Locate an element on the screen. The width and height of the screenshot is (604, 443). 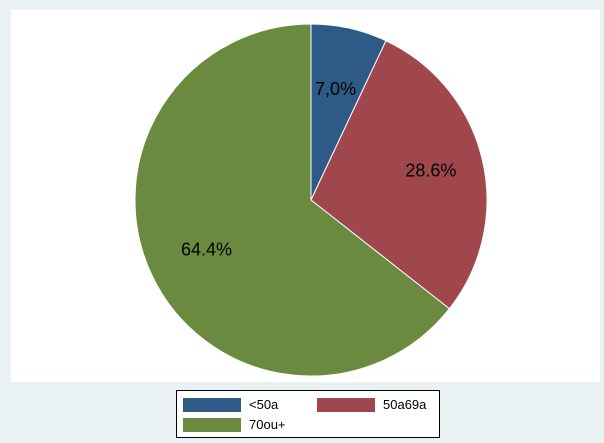
legend-swatch-70ou is located at coordinates (212, 424).